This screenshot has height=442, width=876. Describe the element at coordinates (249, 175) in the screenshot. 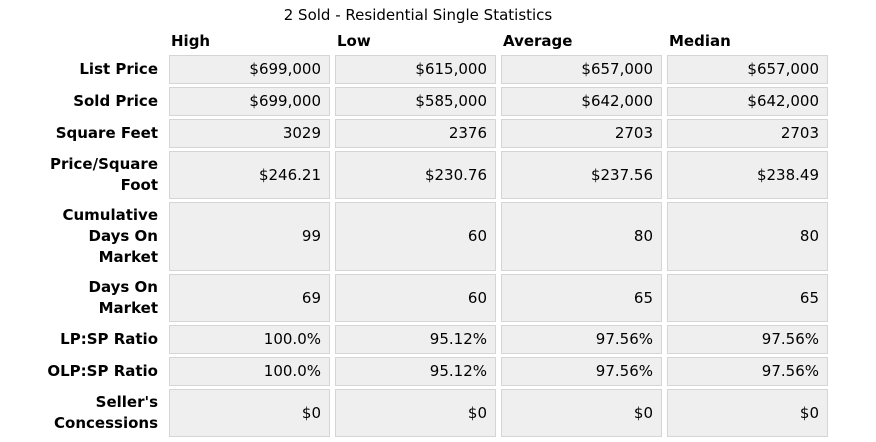

I see `value-cell: $246.21` at that location.